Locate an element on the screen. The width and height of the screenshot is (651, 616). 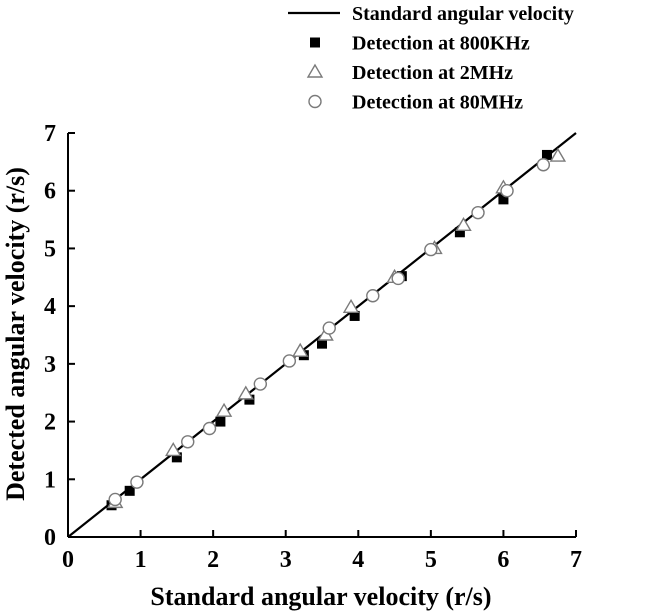
y-axis-ticks: 0 1 2 3 4 5 6 7 is located at coordinates (59, 336).